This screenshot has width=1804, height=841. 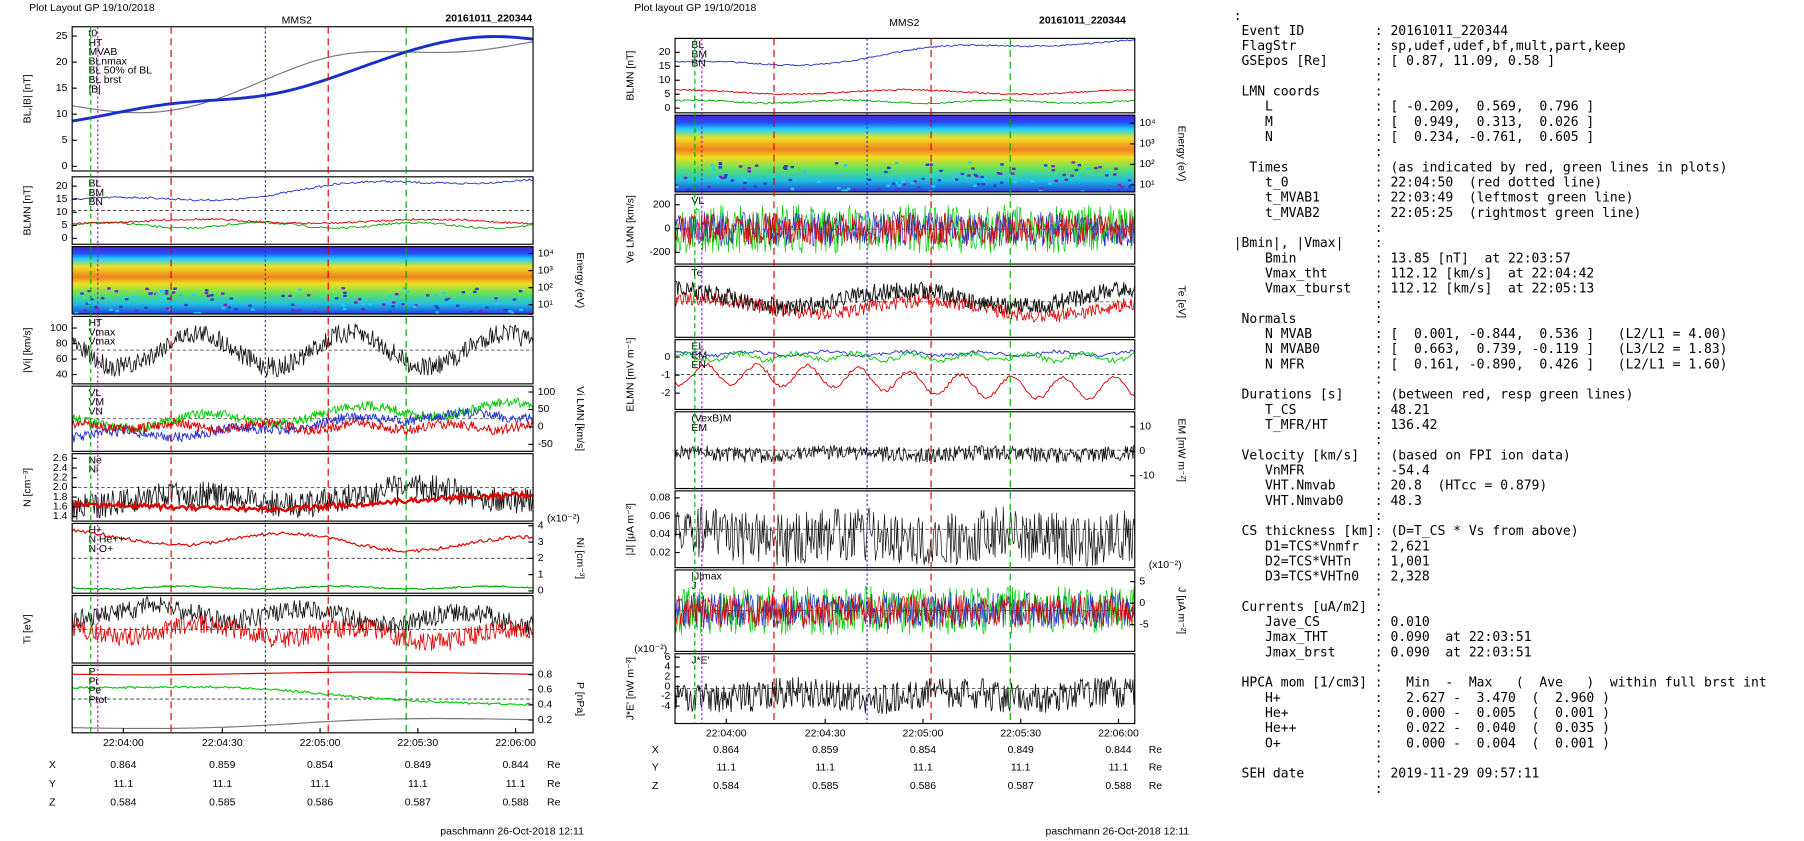 I want to click on y-tick-label: 2.6, so click(x=60, y=458).